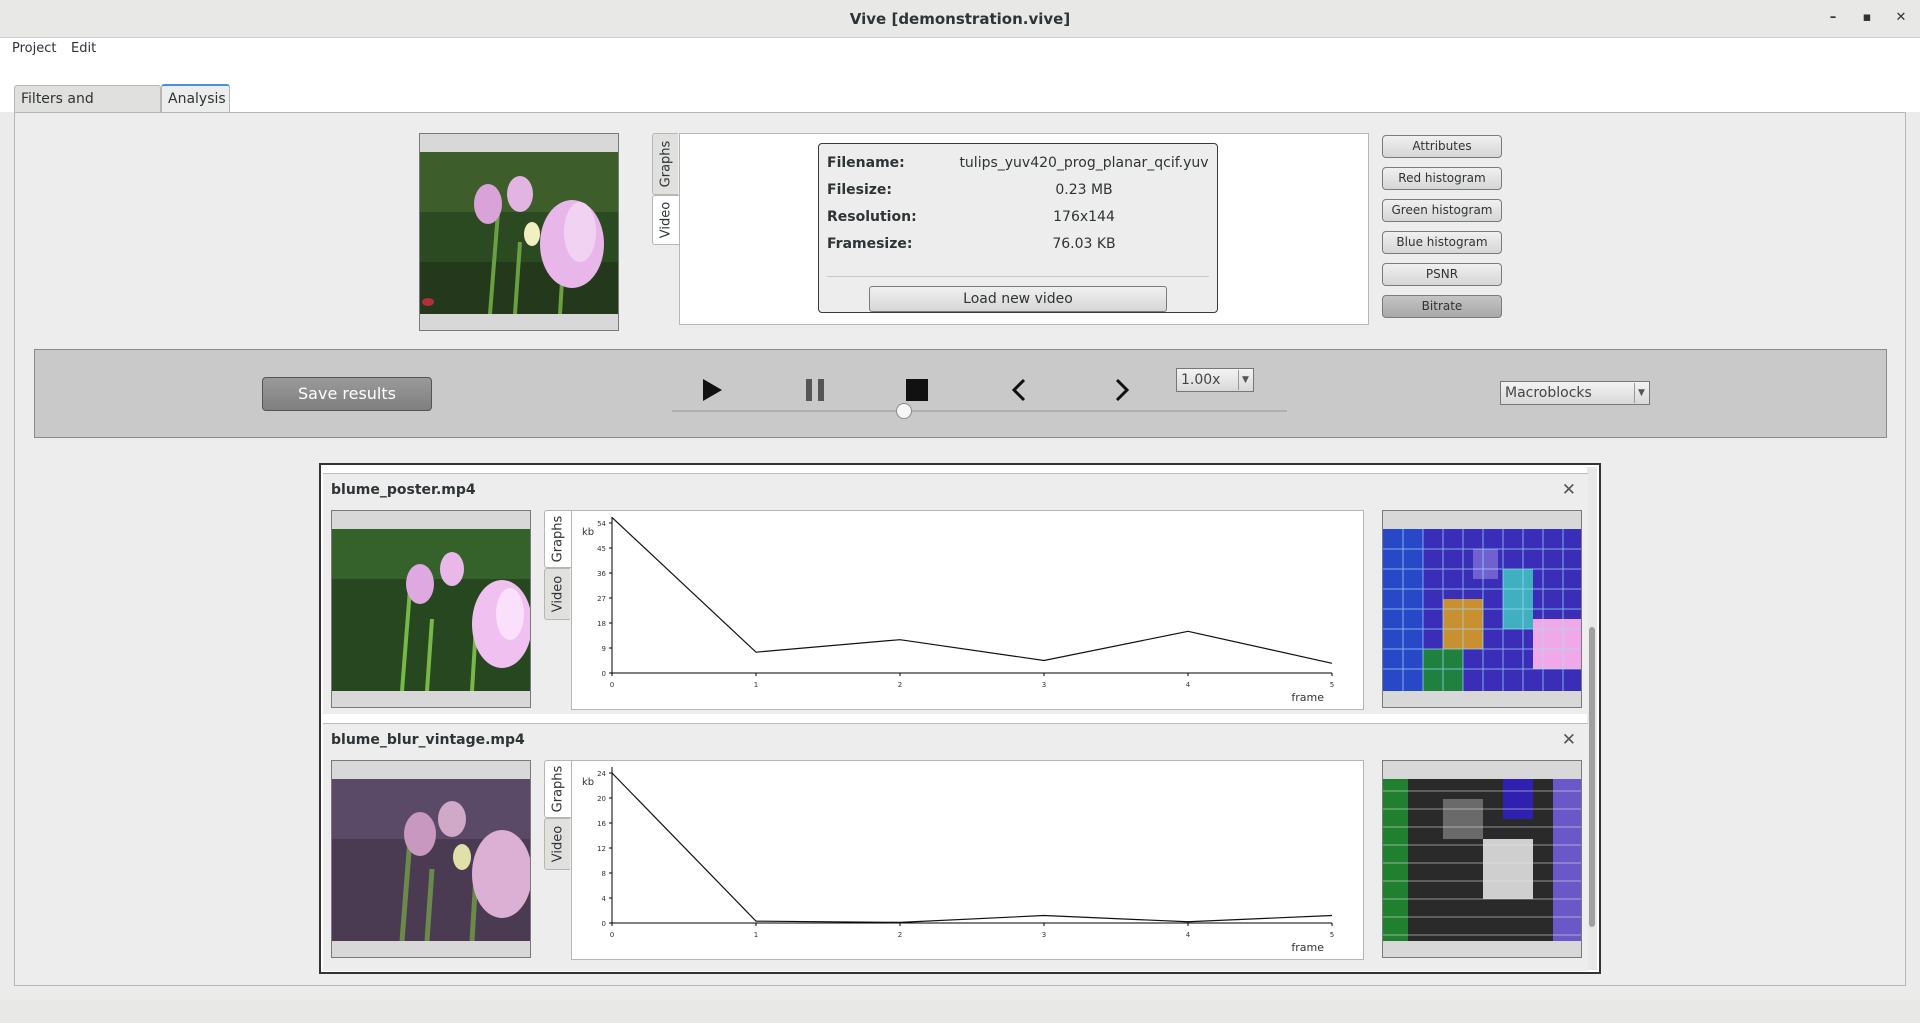  Describe the element at coordinates (347, 394) in the screenshot. I see `save-results-button: Save results` at that location.